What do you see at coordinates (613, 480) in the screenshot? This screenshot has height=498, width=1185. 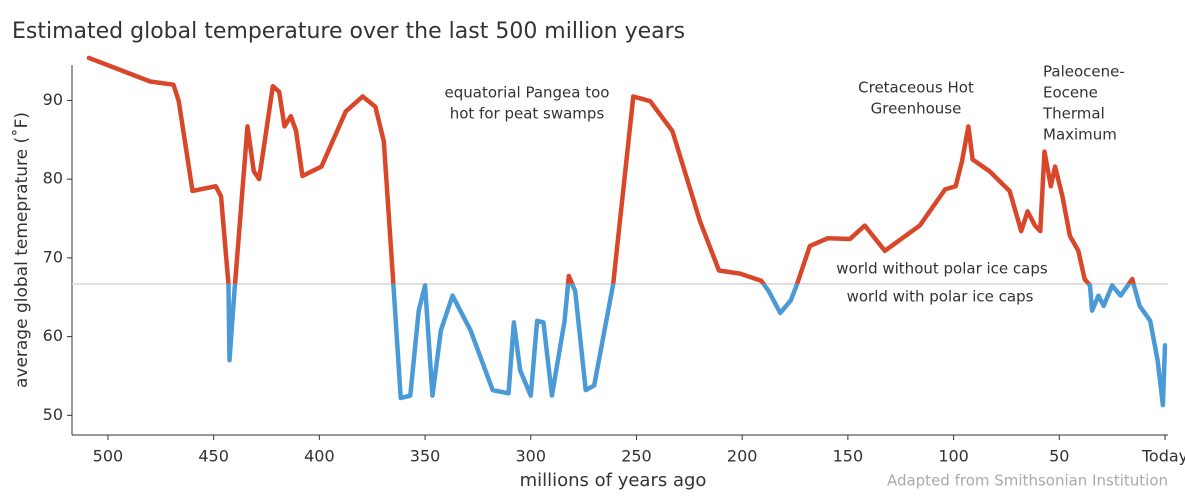 I see `x-axis-label: millions of years ago` at bounding box center [613, 480].